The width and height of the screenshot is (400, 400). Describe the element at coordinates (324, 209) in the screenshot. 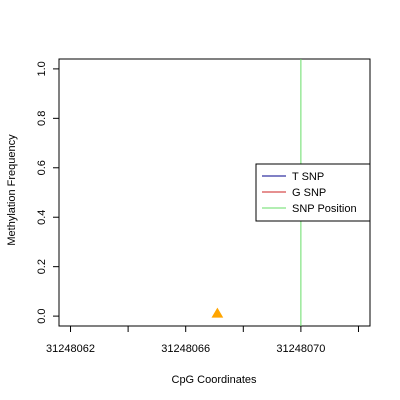

I see `legend-label: SNP Position` at that location.